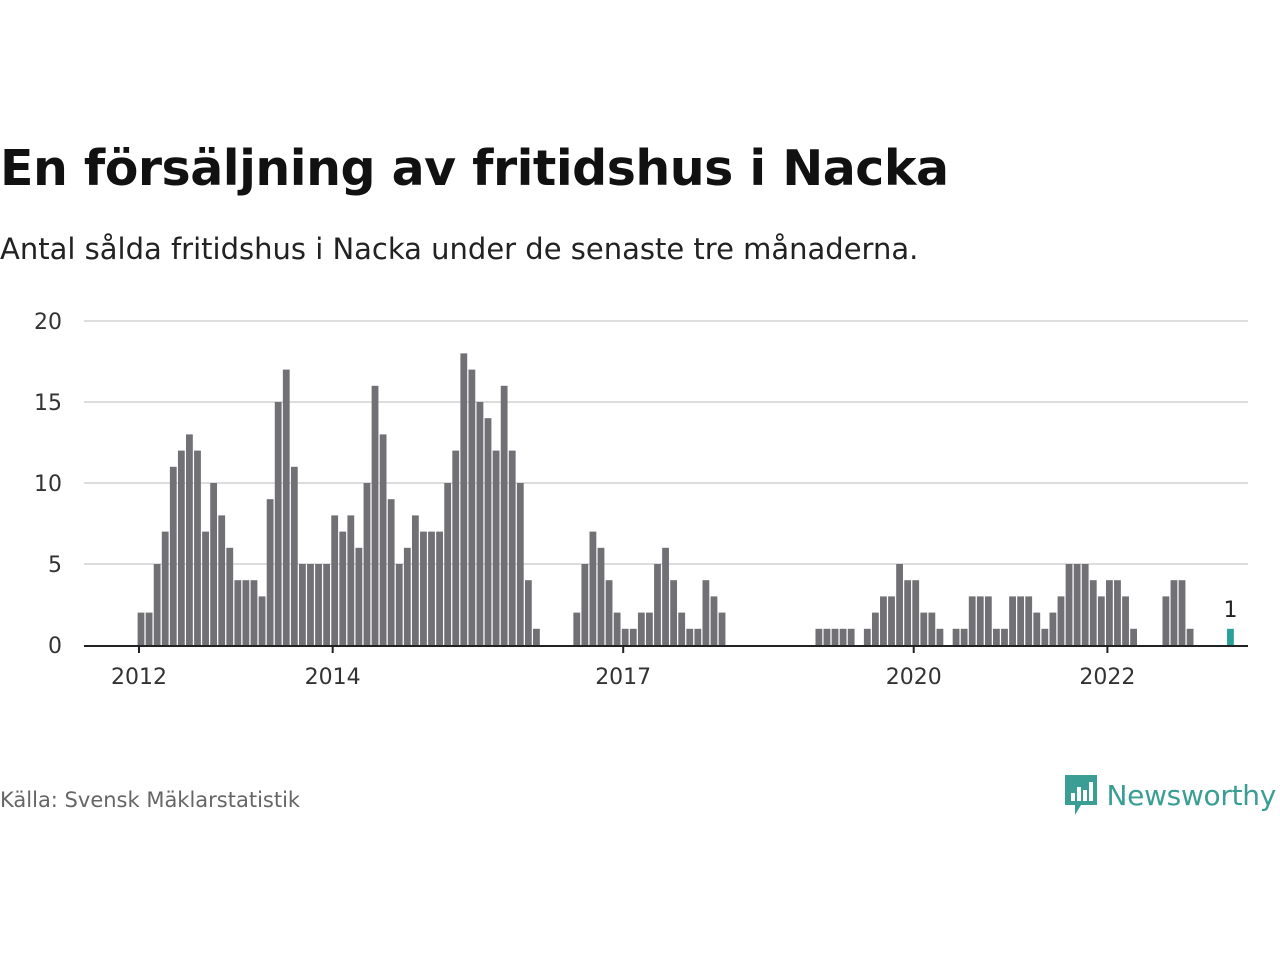 The width and height of the screenshot is (1280, 960). What do you see at coordinates (48, 484) in the screenshot?
I see `y-tick-label: 10` at bounding box center [48, 484].